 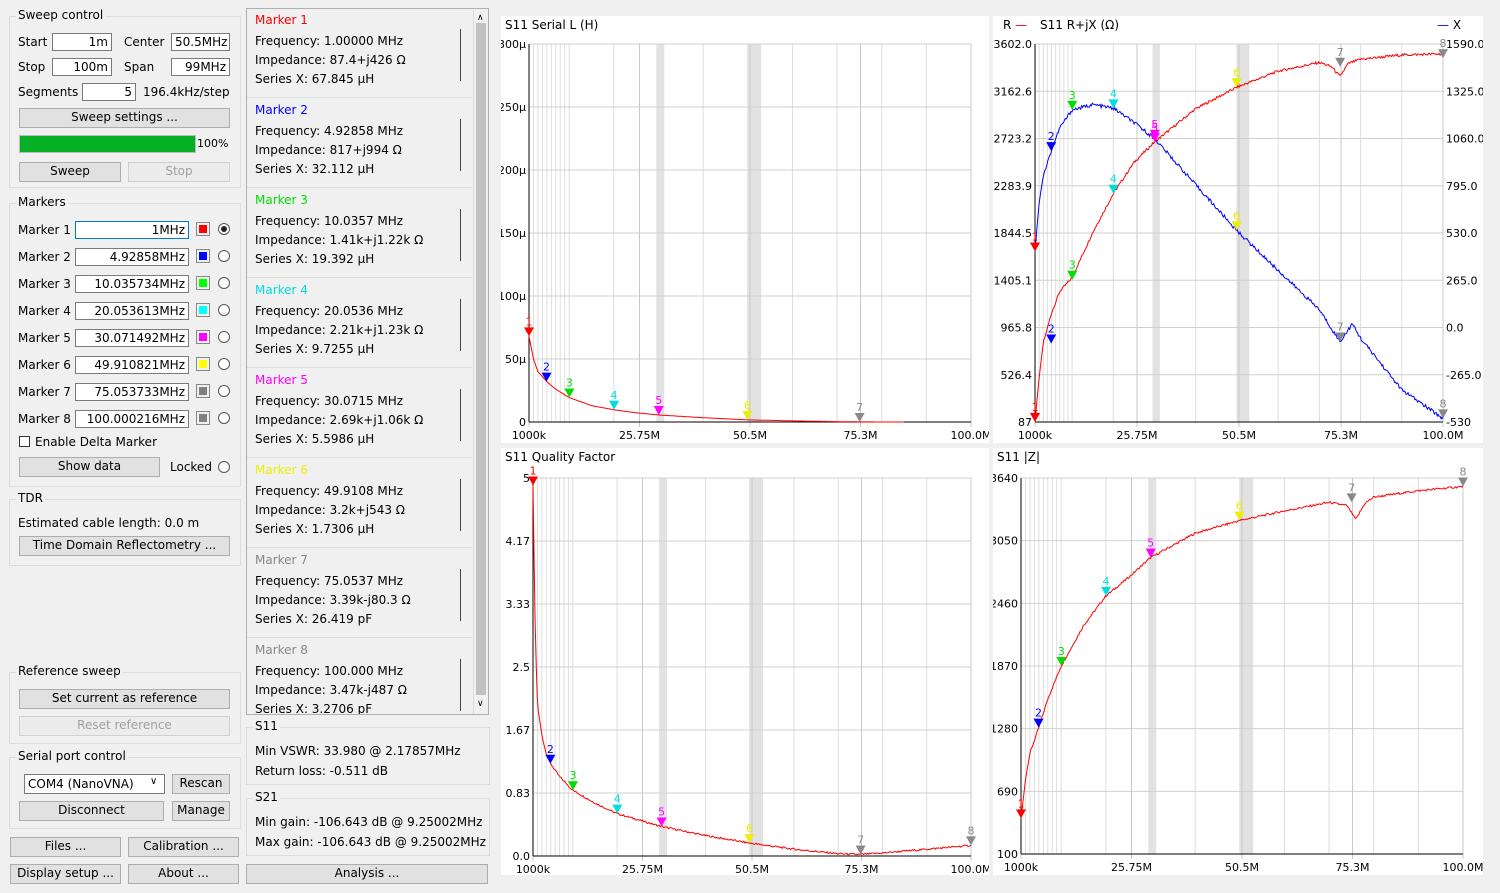 What do you see at coordinates (480, 704) in the screenshot?
I see `scroll-down-icon: ∨` at bounding box center [480, 704].